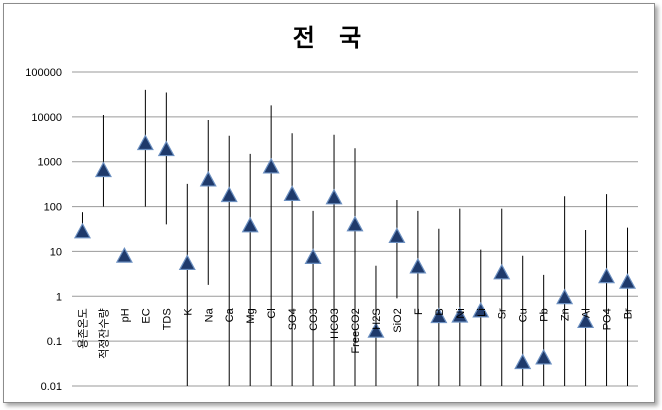 This screenshot has width=662, height=410. Describe the element at coordinates (314, 319) in the screenshot. I see `x-tick-label: CO3` at that location.